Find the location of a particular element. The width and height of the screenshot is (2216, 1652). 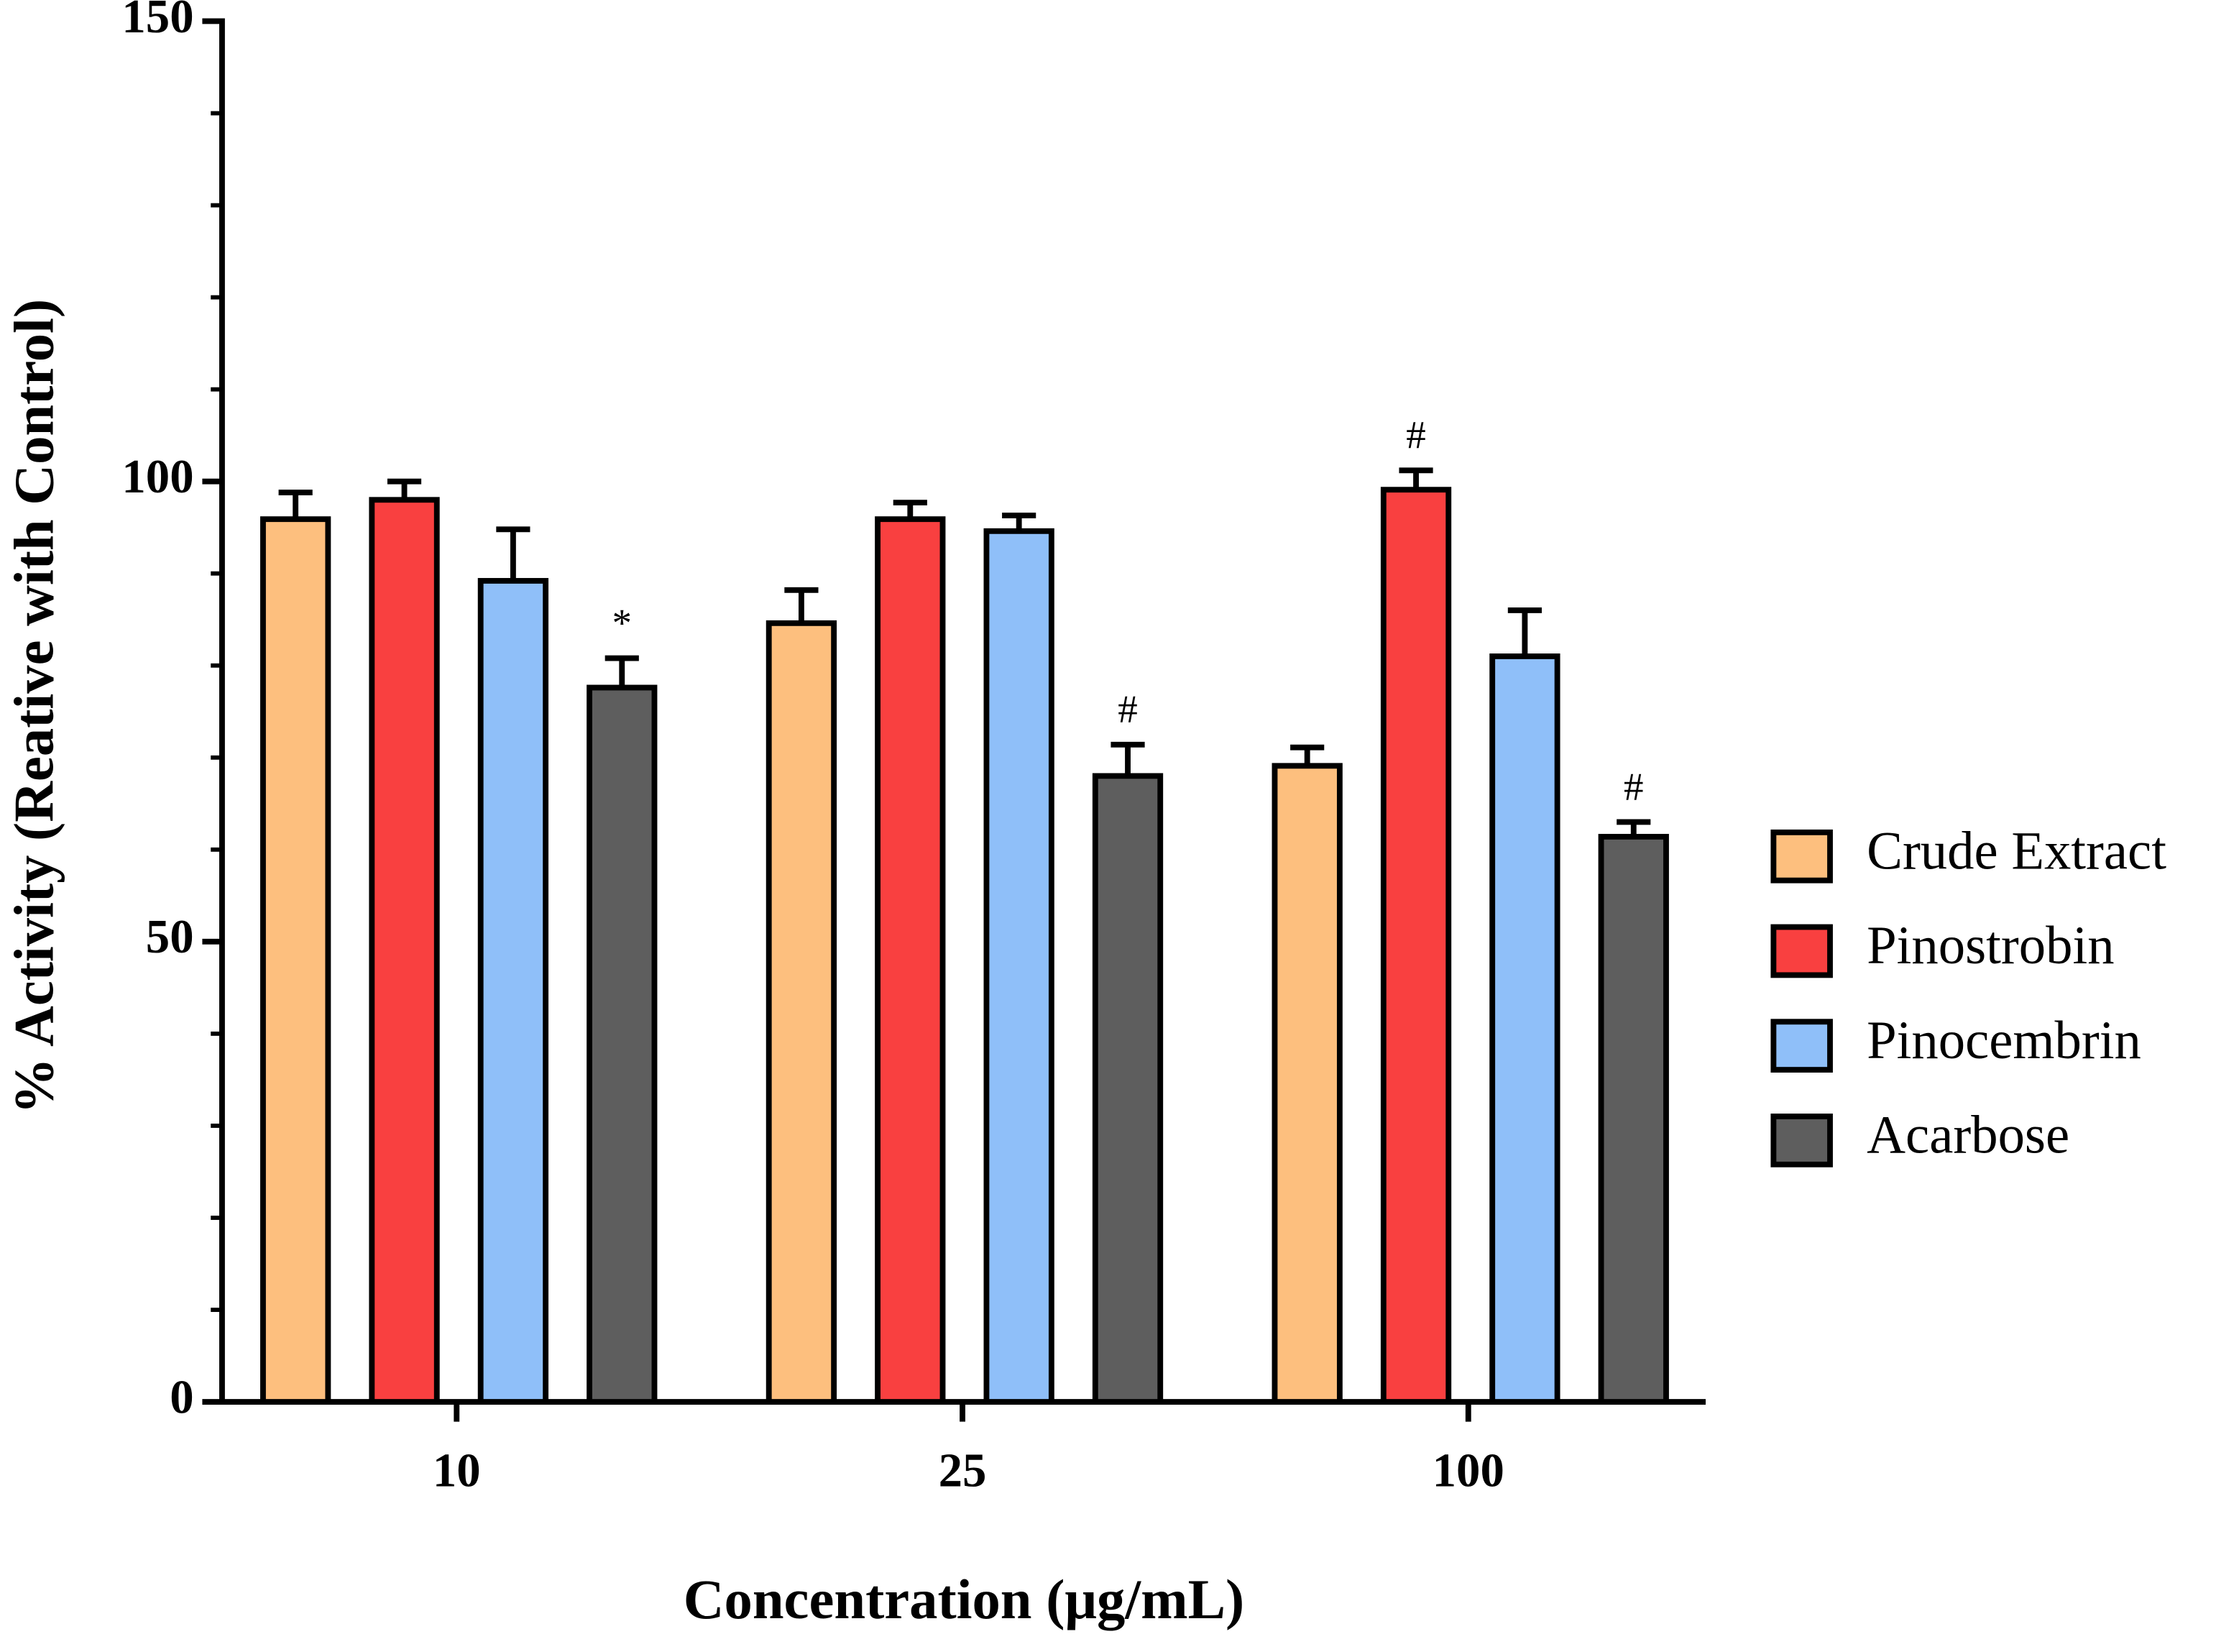

x-tick-label: 100 is located at coordinates (1468, 1470).